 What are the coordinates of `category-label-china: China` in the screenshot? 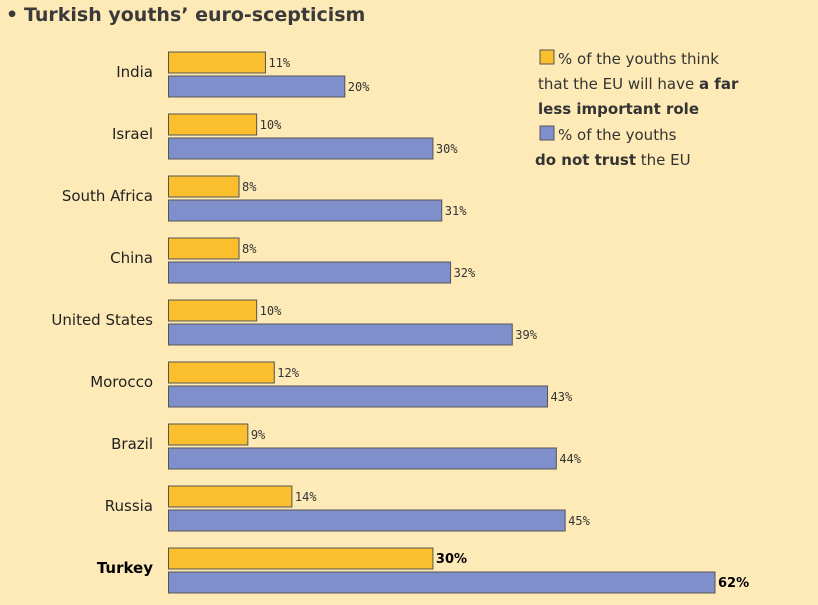 It's located at (131, 258).